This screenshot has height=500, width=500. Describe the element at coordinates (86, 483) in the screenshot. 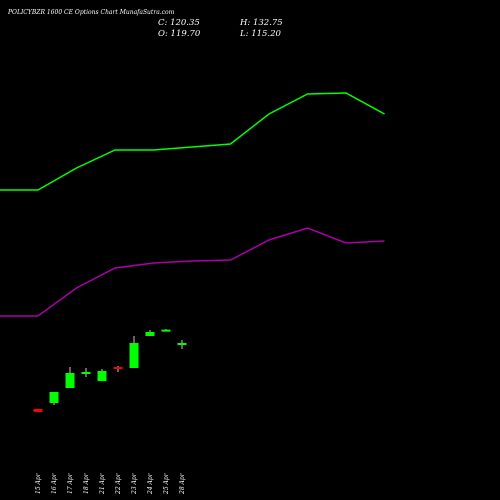

I see `x-tick-label: 18 Apr` at that location.